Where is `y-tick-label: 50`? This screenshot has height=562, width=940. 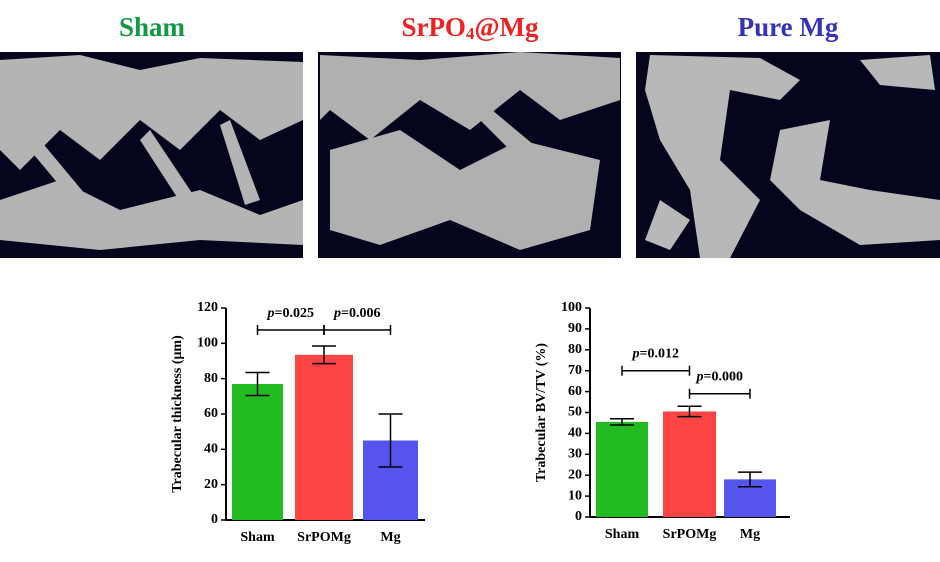 y-tick-label: 50 is located at coordinates (575, 412).